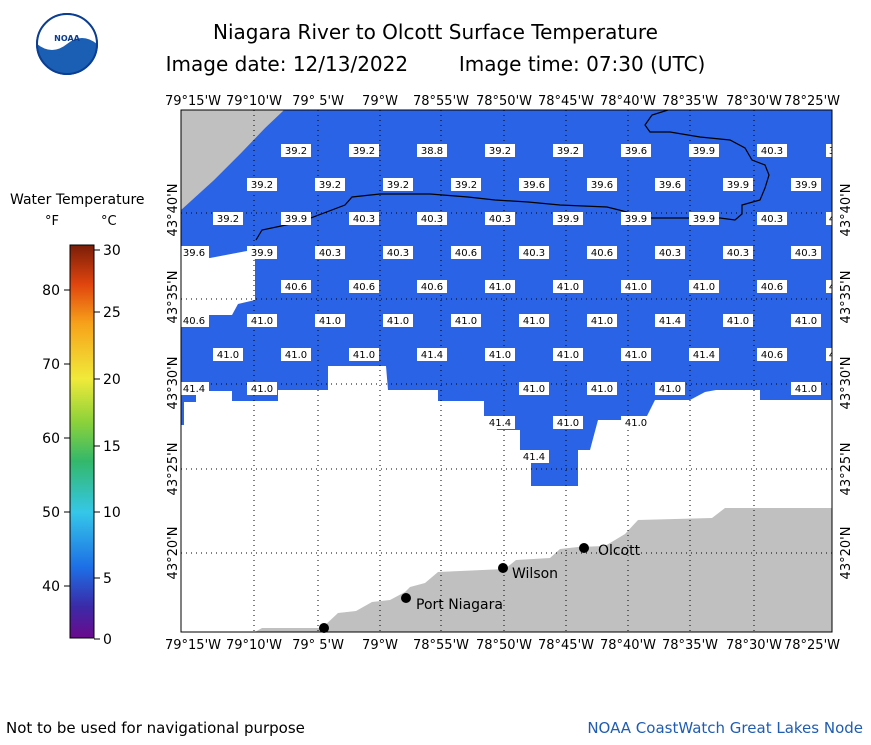 The height and width of the screenshot is (745, 871). I want to click on logo-text: NOAA, so click(67, 38).